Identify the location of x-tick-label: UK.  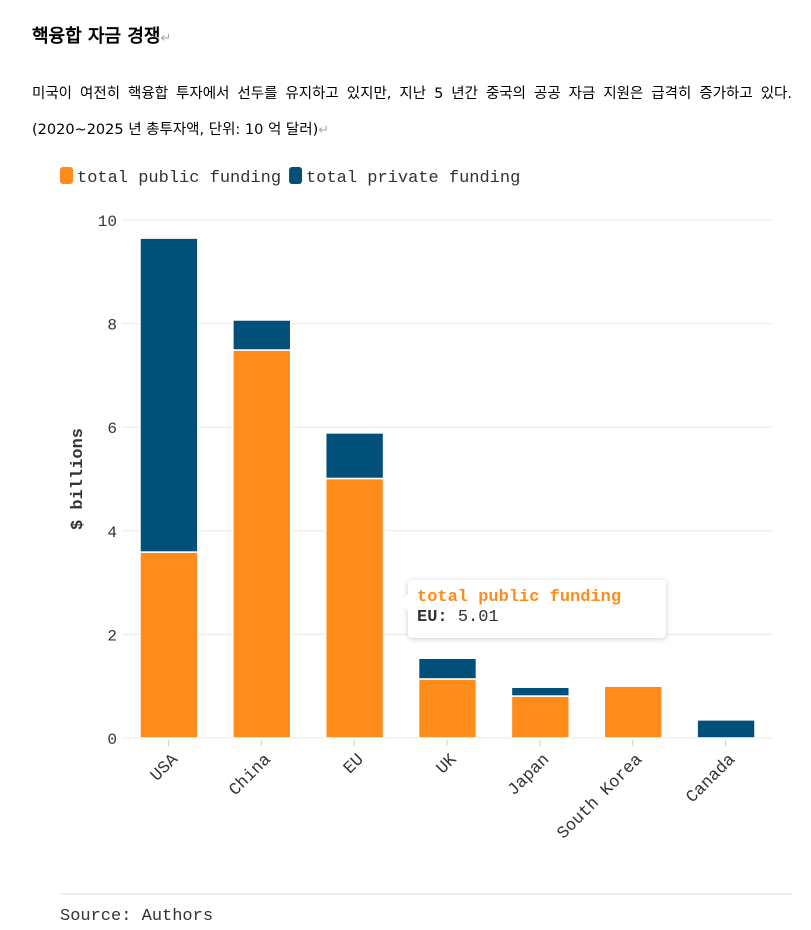
(447, 764).